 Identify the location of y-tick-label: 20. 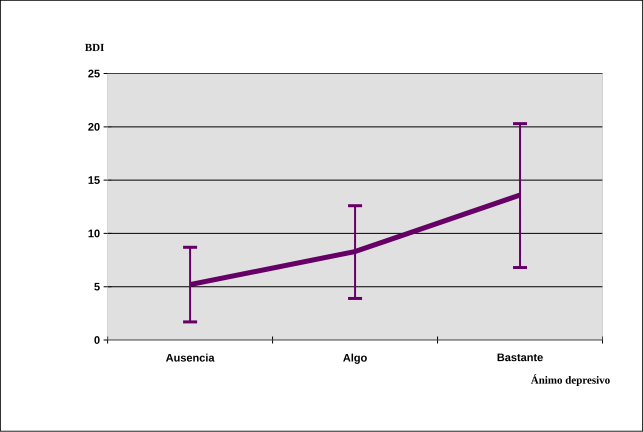
(94, 127).